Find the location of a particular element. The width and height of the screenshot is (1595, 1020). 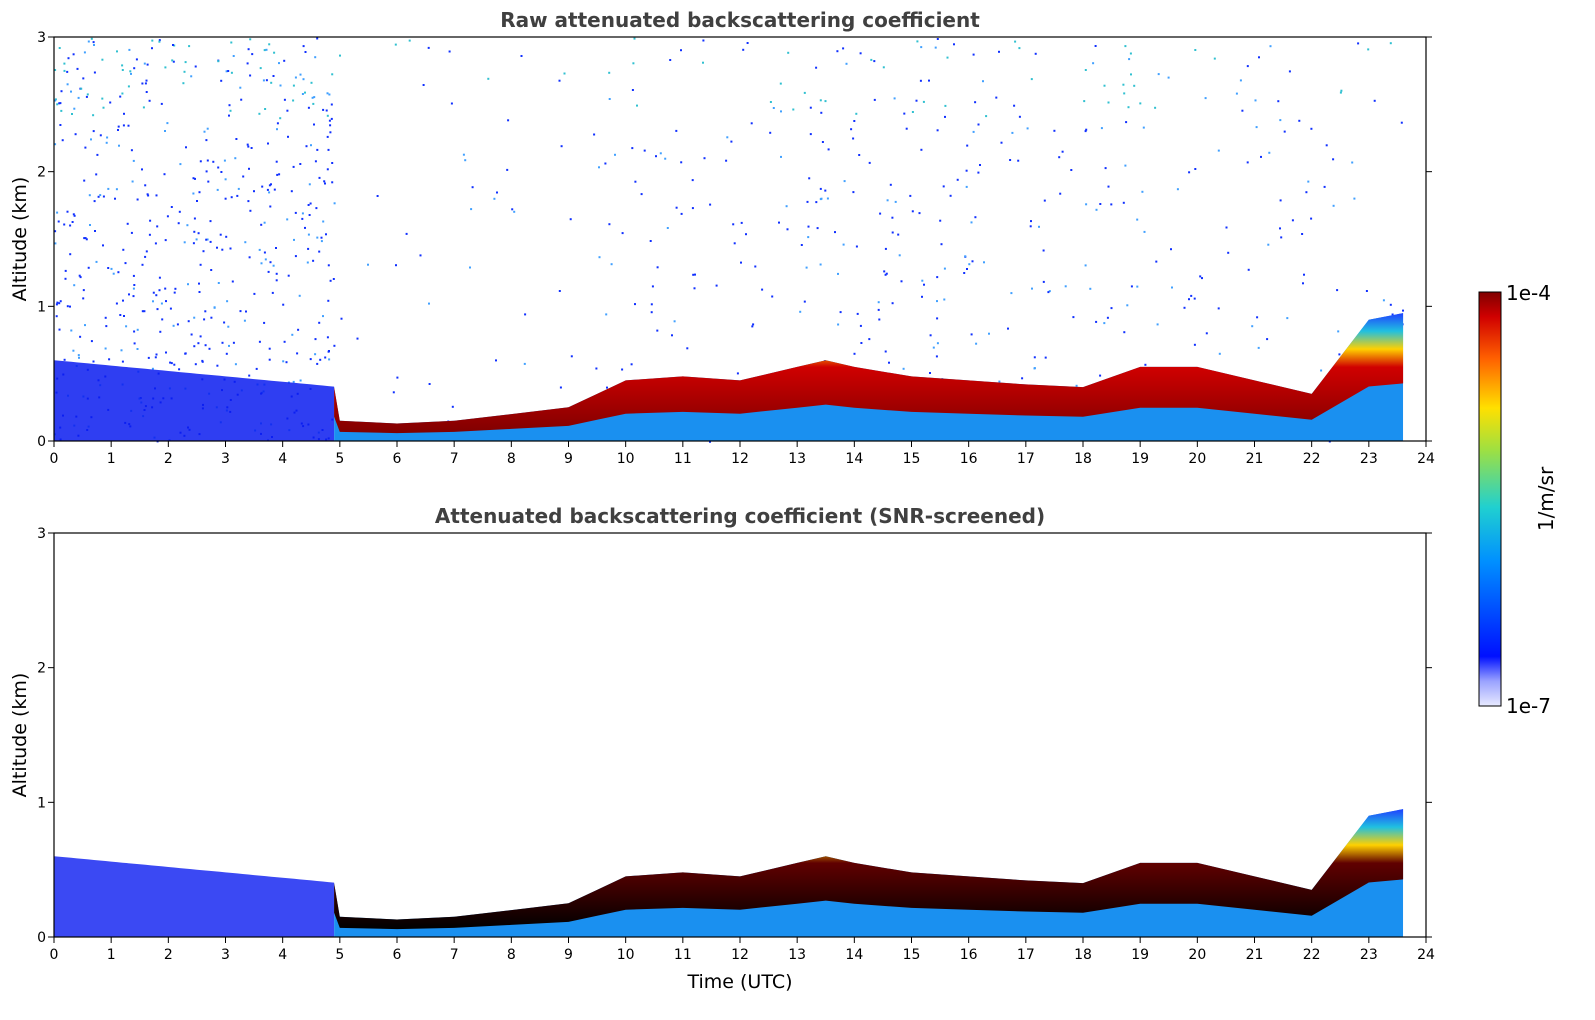

x-tick-label: 0 is located at coordinates (54, 955).